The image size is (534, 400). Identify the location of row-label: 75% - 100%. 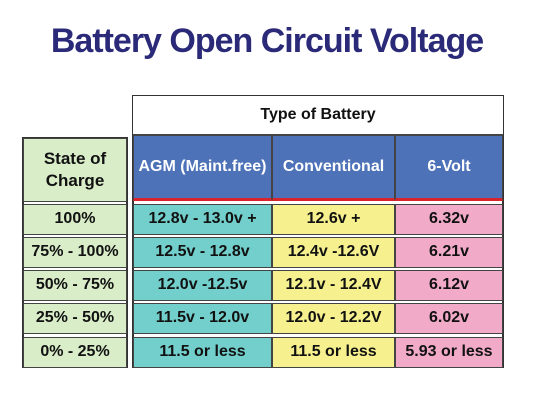
(75, 252).